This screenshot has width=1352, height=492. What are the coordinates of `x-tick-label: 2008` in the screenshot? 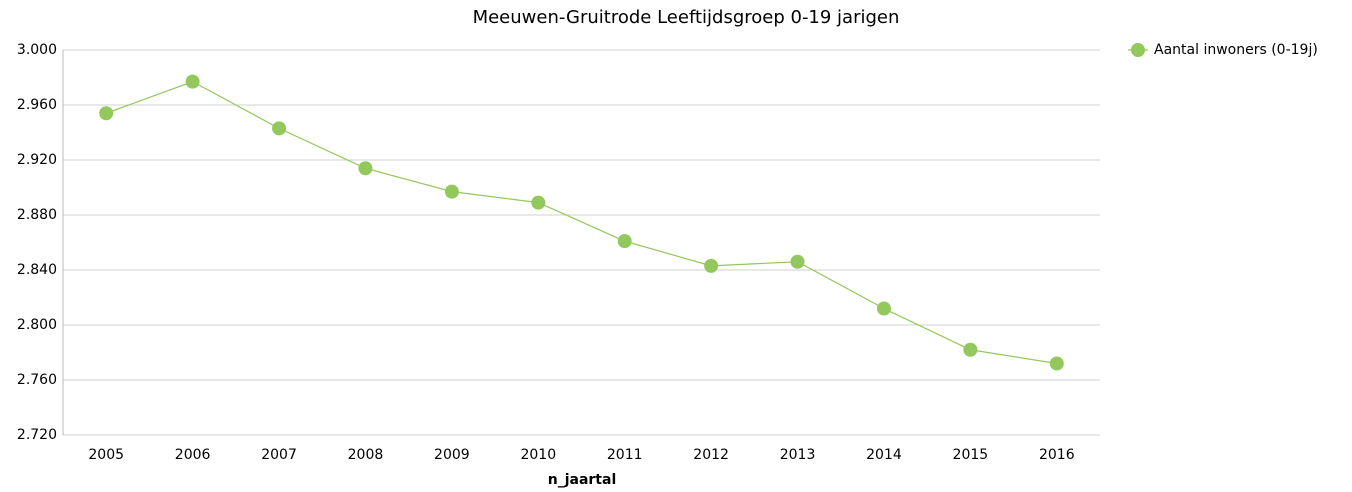 It's located at (366, 455).